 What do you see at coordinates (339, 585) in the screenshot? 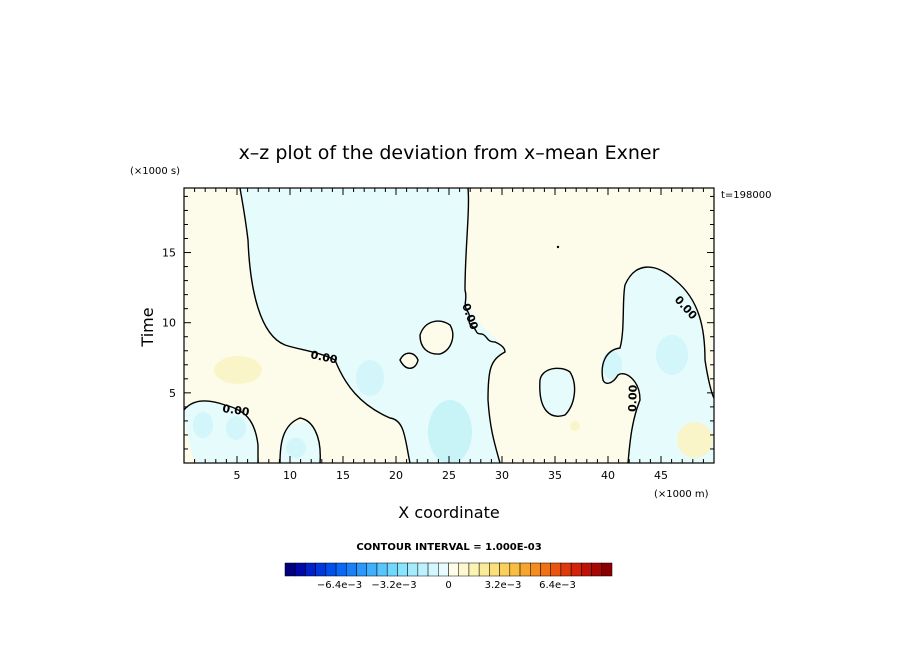
I see `colorbar-tick-label: −6.4e−3` at bounding box center [339, 585].